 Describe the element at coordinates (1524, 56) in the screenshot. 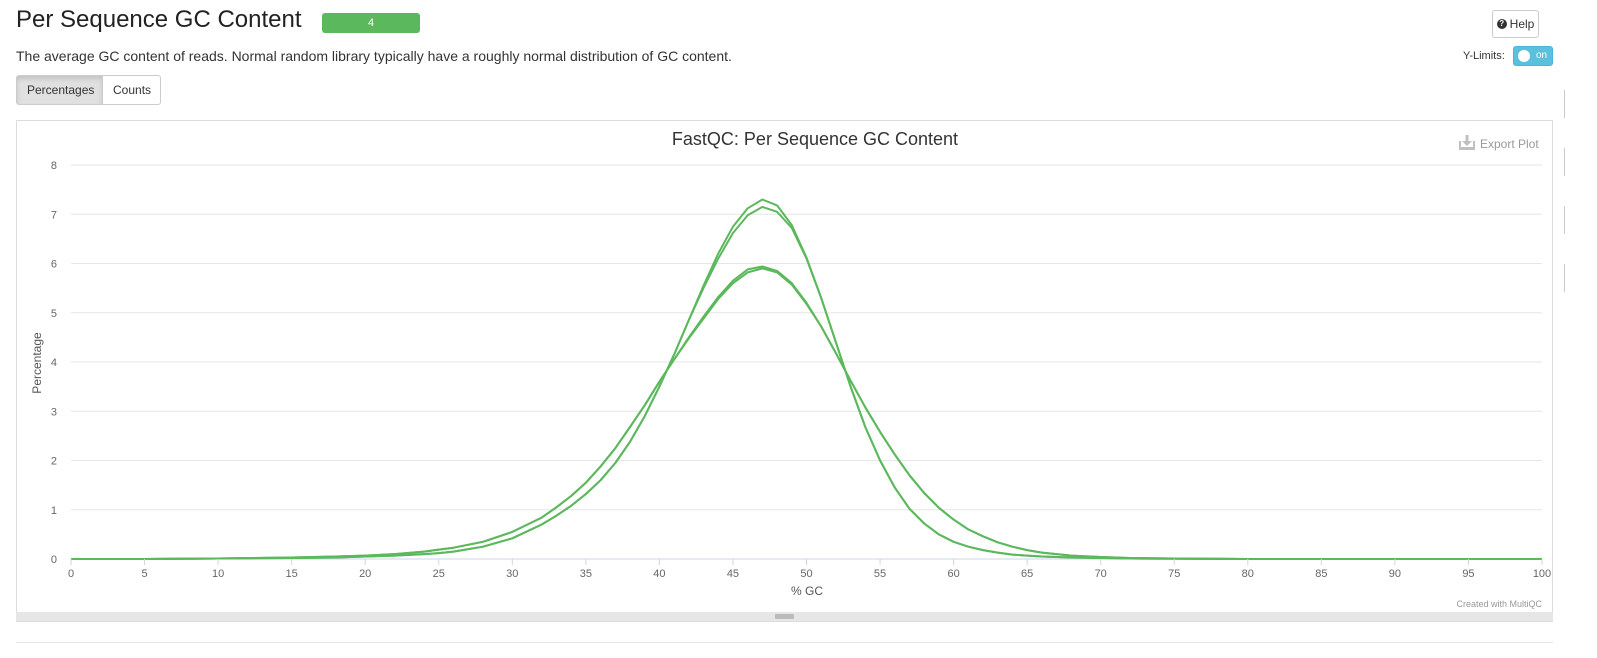

I see `toggle-knob` at that location.